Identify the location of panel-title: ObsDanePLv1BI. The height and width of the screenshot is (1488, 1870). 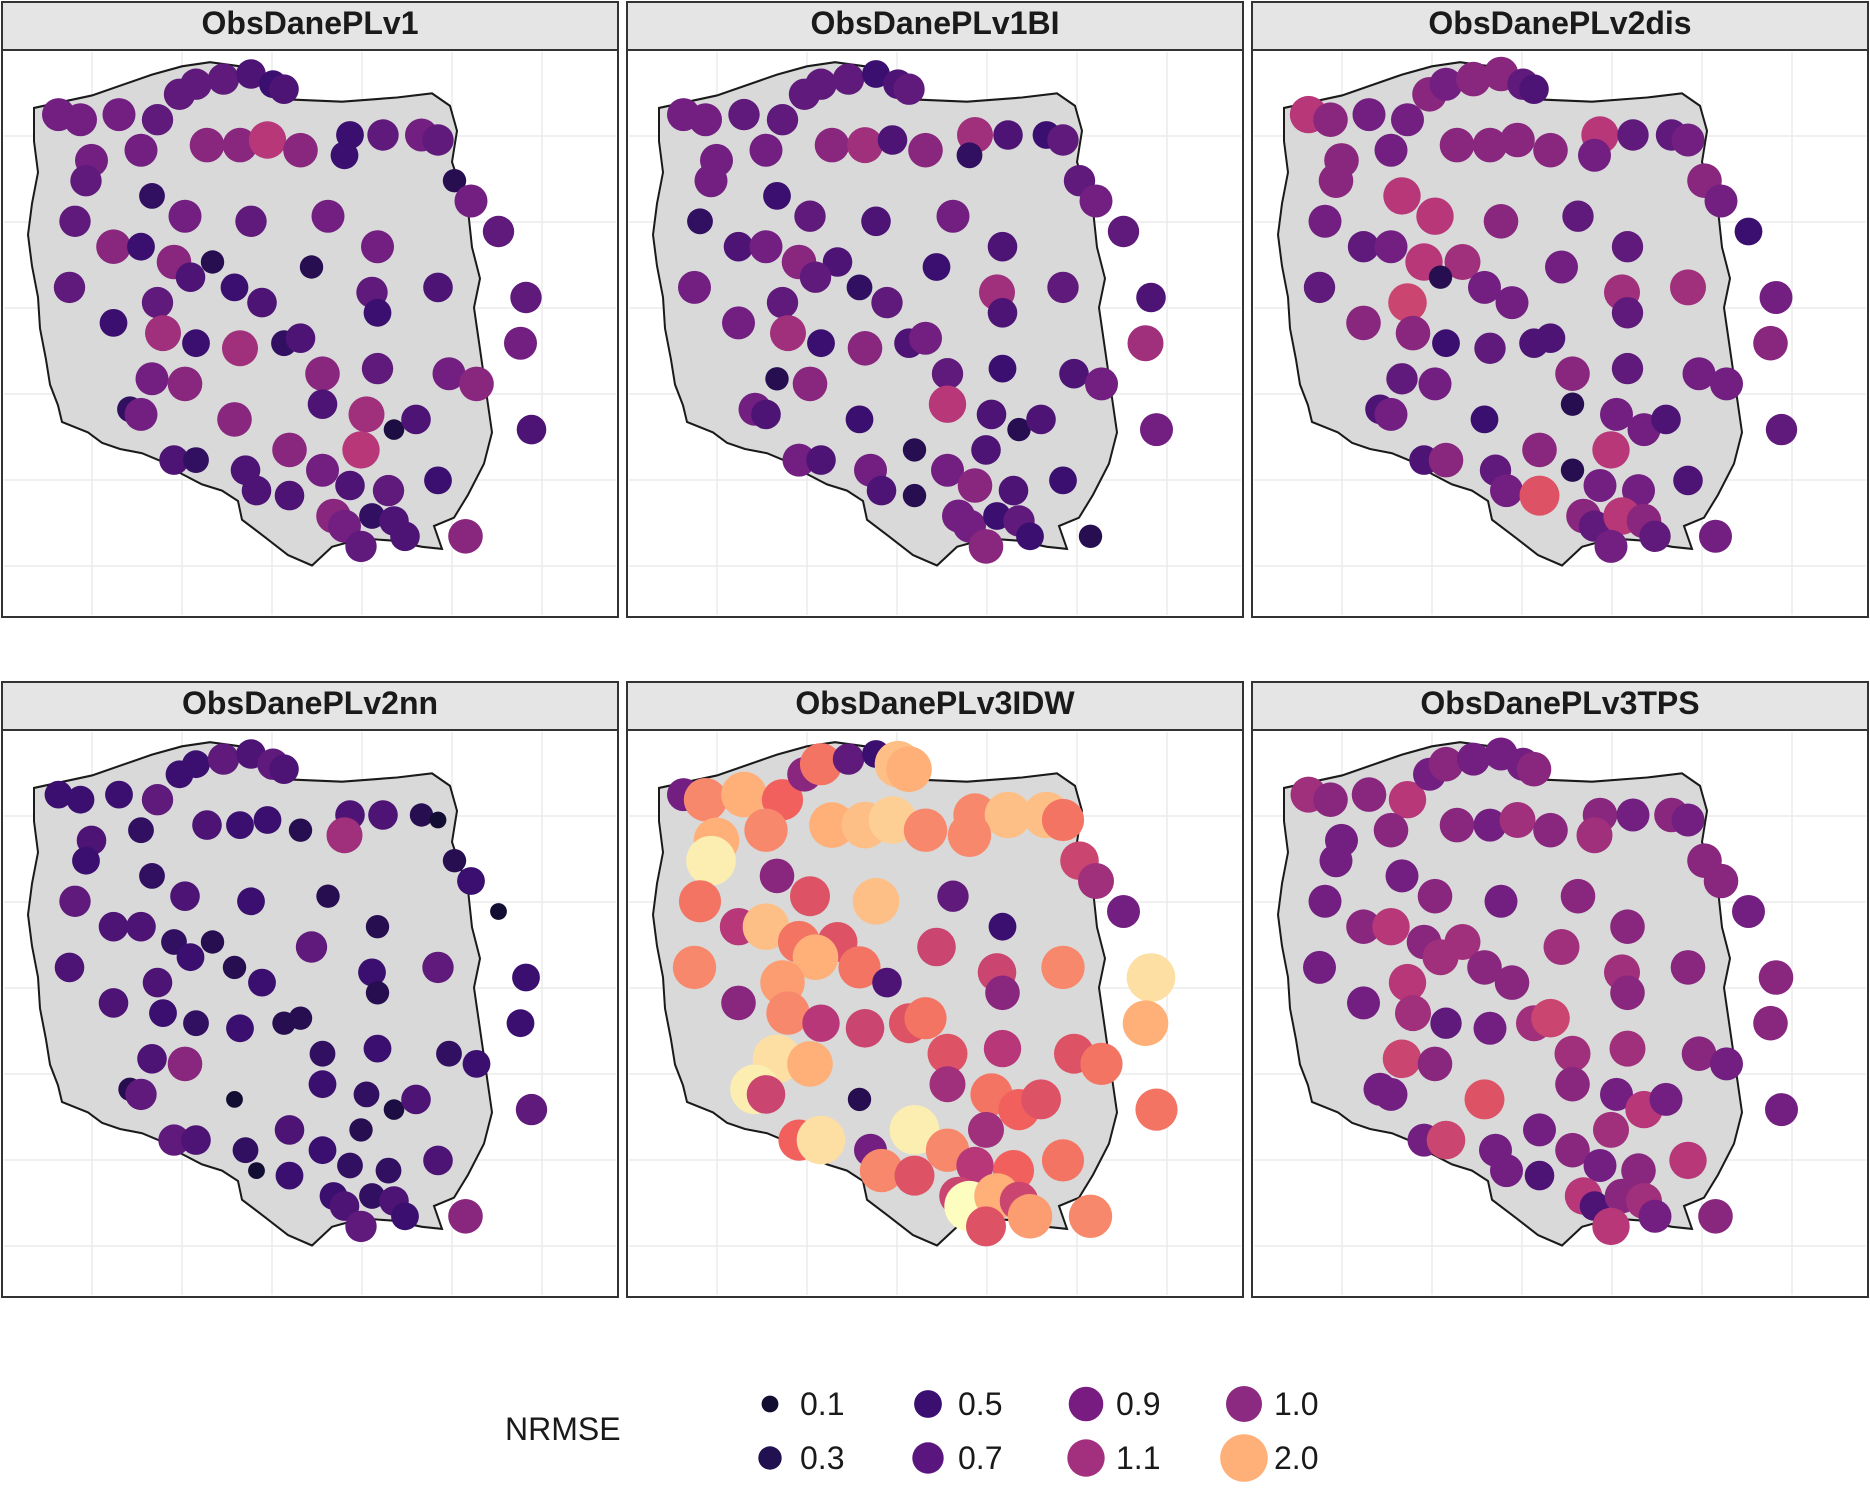
(935, 23).